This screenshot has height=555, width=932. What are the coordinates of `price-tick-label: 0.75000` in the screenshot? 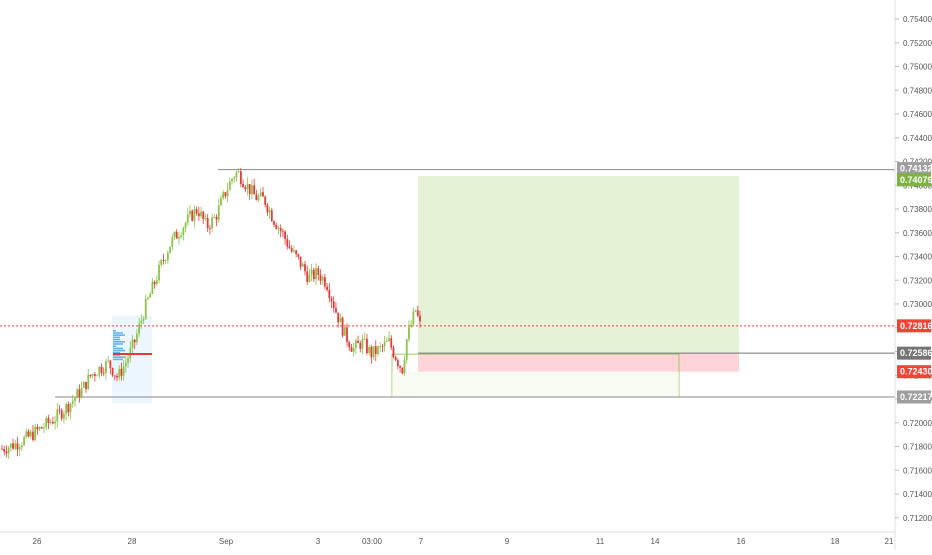 It's located at (917, 67).